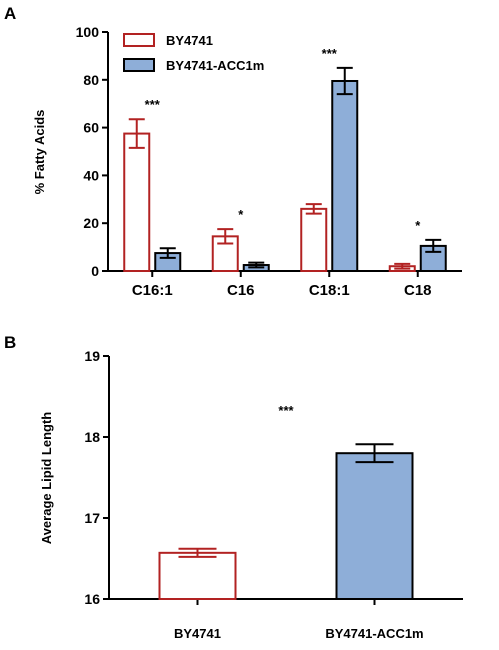 The width and height of the screenshot is (499, 650). Describe the element at coordinates (88, 32) in the screenshot. I see `panel-a-y-tick-label: 100` at that location.